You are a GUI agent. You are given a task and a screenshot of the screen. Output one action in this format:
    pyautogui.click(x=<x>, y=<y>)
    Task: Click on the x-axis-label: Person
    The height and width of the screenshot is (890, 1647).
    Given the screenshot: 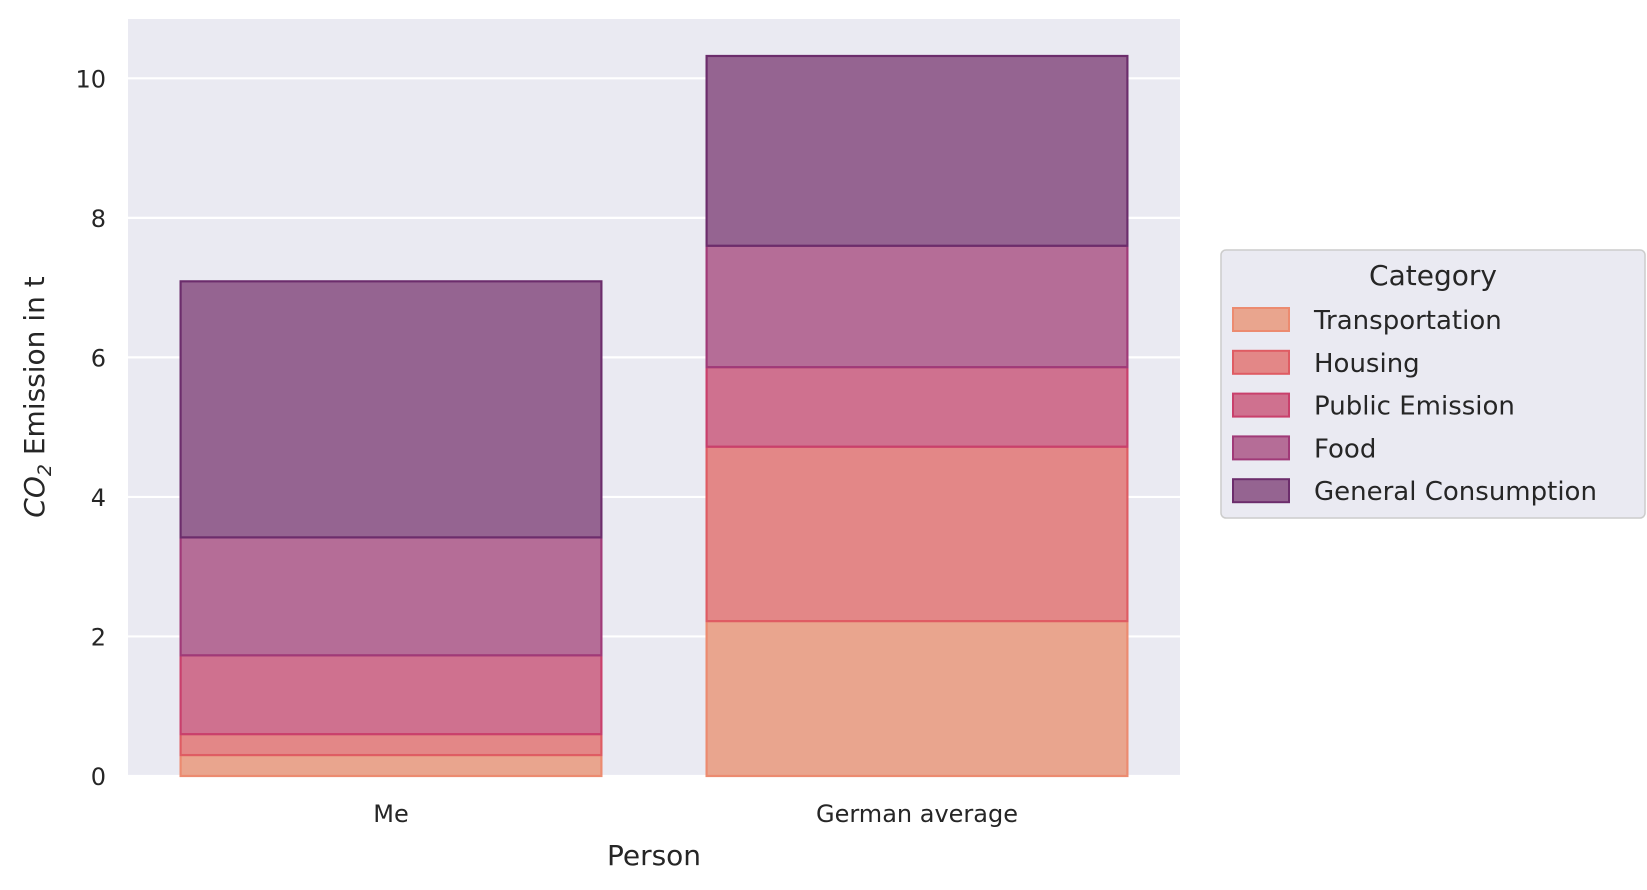 What is the action you would take?
    pyautogui.click(x=654, y=855)
    